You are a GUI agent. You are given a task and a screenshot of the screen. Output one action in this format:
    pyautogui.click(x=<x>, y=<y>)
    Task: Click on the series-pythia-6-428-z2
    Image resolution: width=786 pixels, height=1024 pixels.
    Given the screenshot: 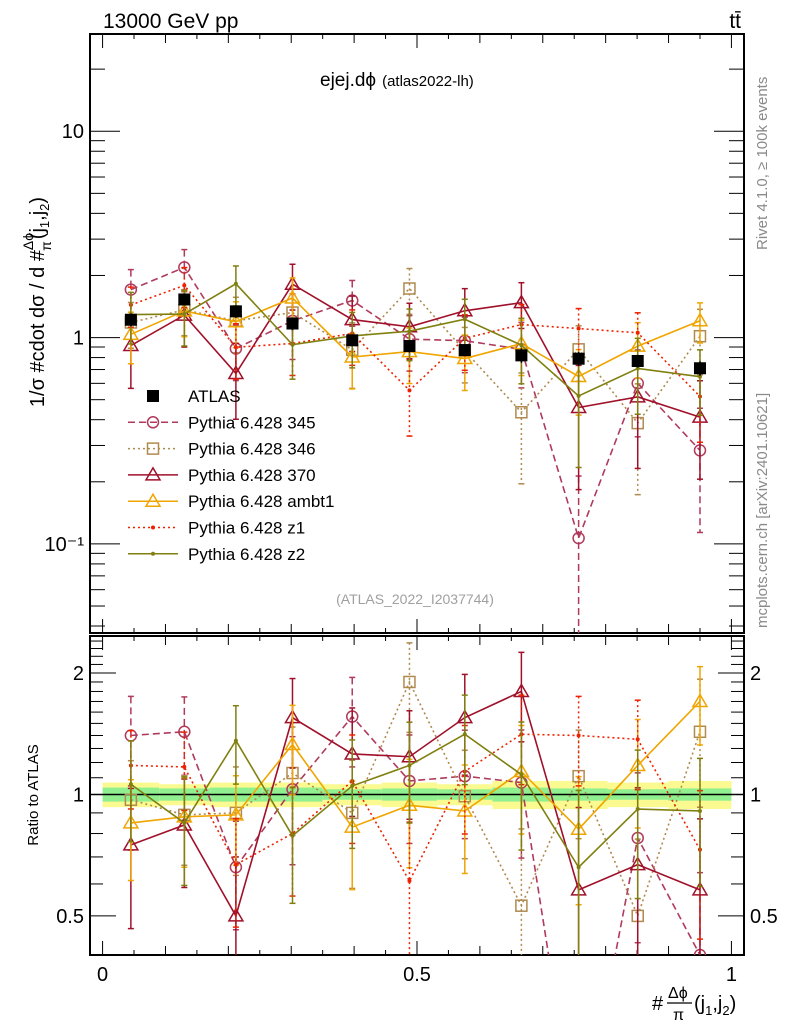 What is the action you would take?
    pyautogui.click(x=415, y=367)
    